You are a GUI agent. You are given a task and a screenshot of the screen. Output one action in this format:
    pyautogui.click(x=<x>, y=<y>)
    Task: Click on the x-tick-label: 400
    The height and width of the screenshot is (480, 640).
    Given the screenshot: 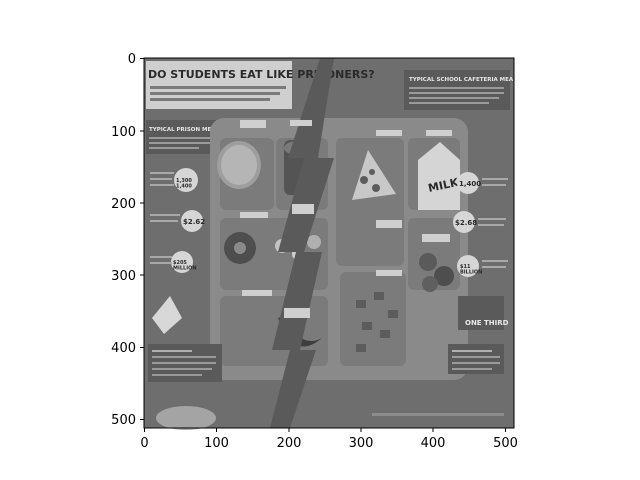 What is the action you would take?
    pyautogui.click(x=433, y=443)
    